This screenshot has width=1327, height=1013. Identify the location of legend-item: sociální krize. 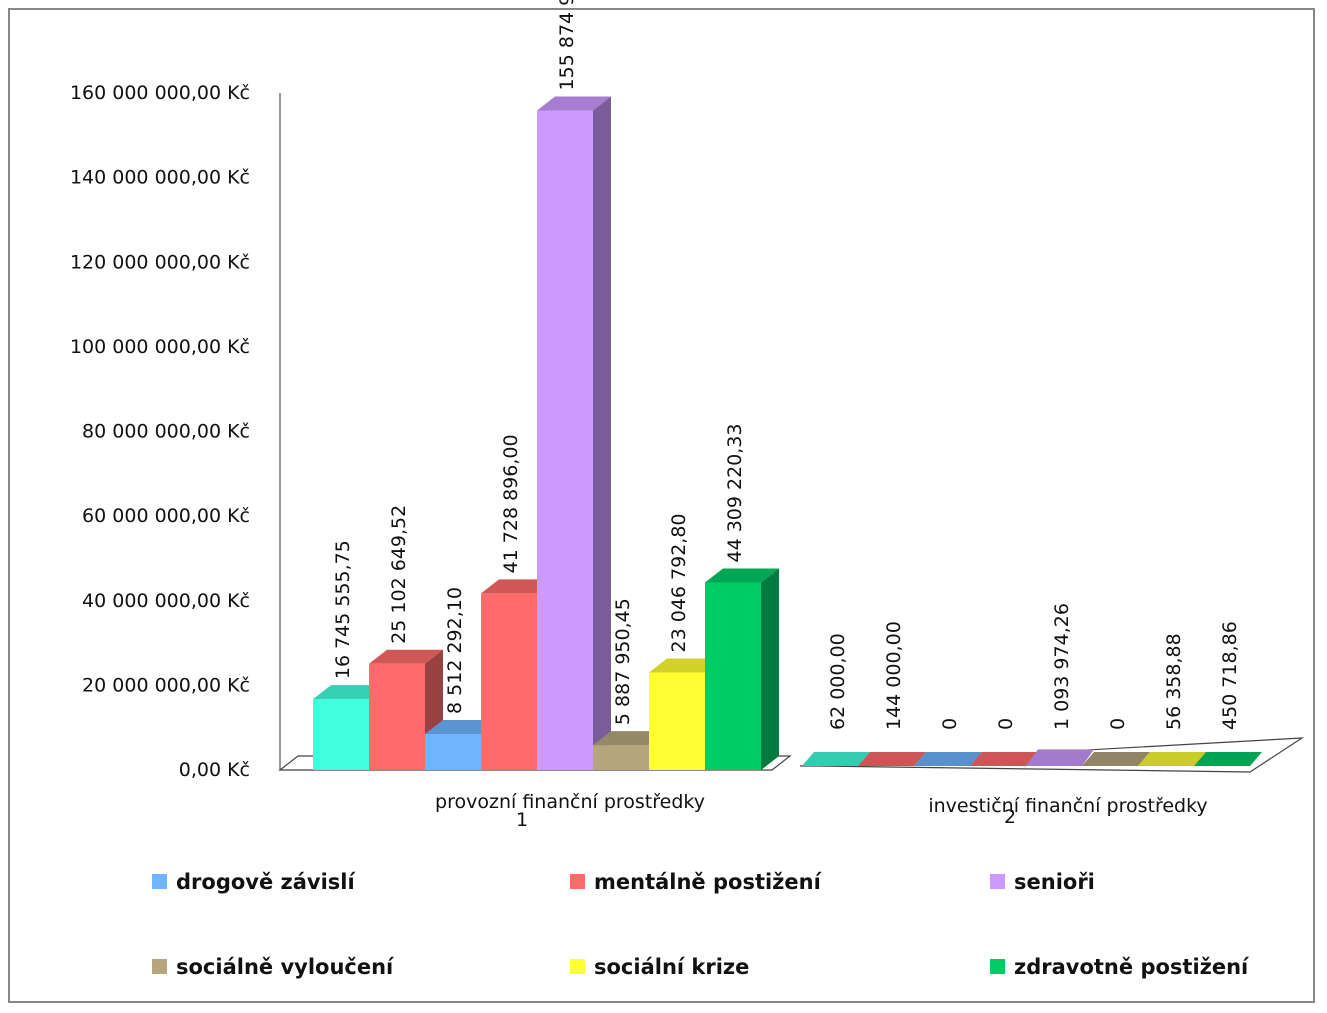
(659, 967).